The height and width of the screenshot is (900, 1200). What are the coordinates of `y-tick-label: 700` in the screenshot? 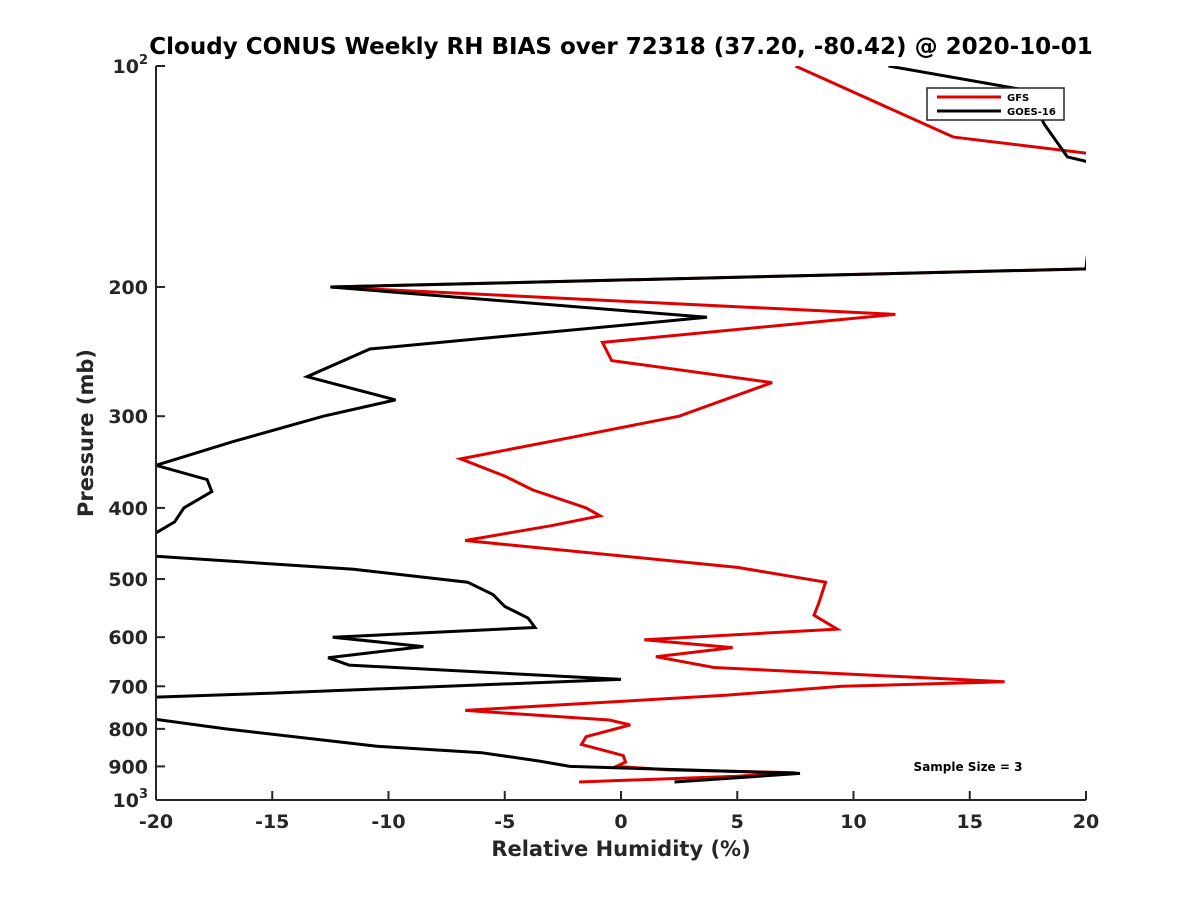 It's located at (128, 687).